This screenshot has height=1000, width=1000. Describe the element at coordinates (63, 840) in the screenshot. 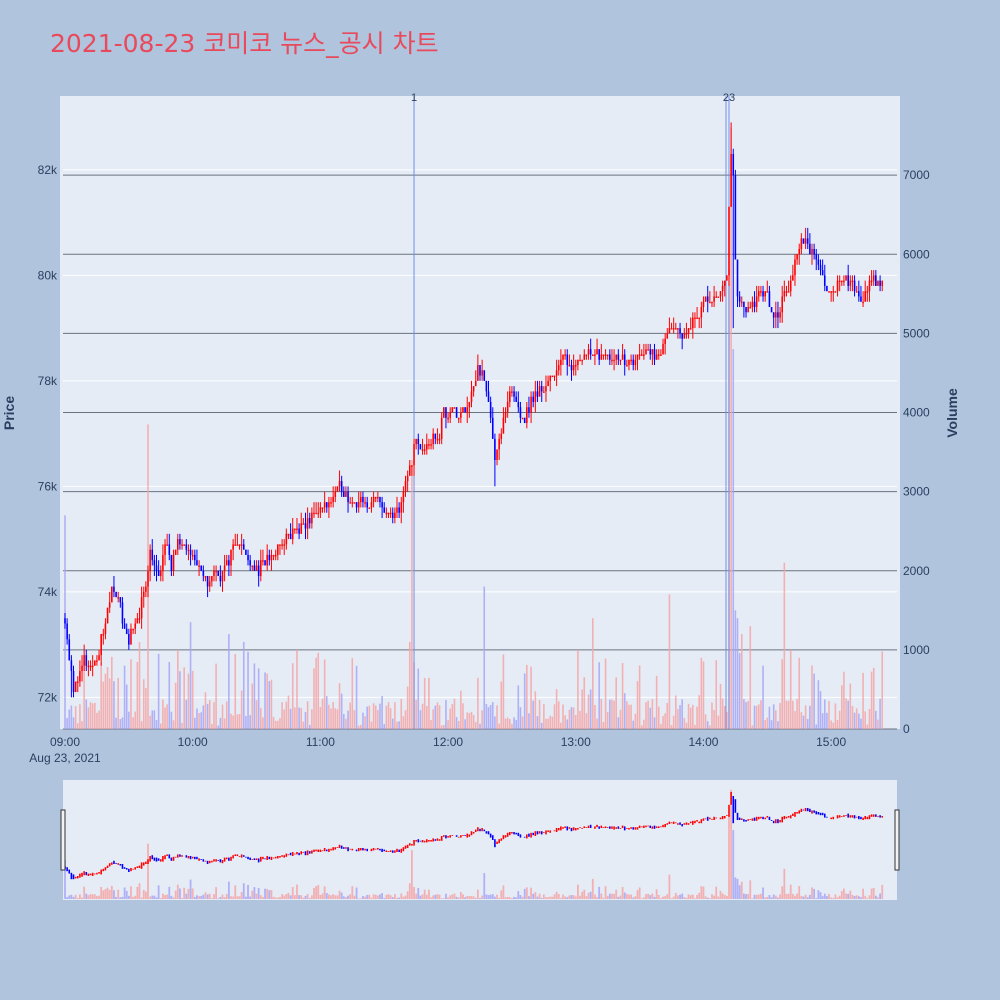

I see `range-slider-handle-left` at that location.